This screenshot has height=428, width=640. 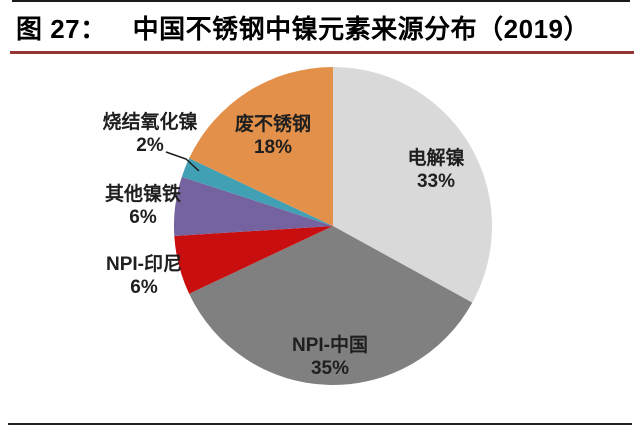 I want to click on top-rule, so click(x=321, y=1).